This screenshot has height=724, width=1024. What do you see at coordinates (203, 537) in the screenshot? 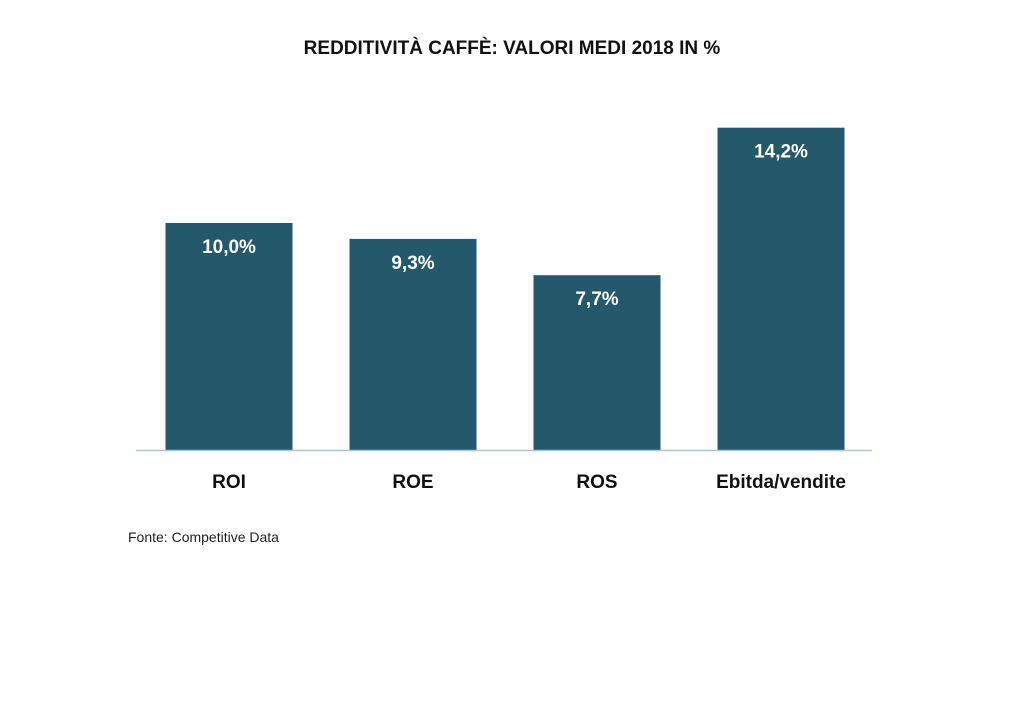
I see `source-note: Fonte: Competitive Data` at bounding box center [203, 537].